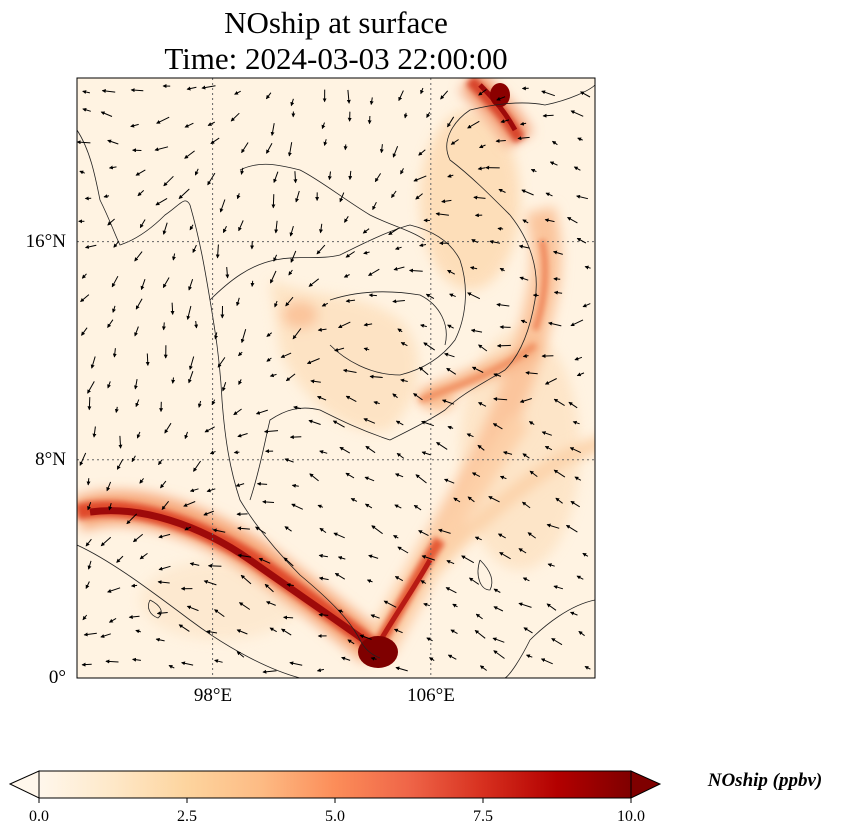 The image size is (842, 836). Describe the element at coordinates (335, 784) in the screenshot. I see `colorbar-gradient` at that location.